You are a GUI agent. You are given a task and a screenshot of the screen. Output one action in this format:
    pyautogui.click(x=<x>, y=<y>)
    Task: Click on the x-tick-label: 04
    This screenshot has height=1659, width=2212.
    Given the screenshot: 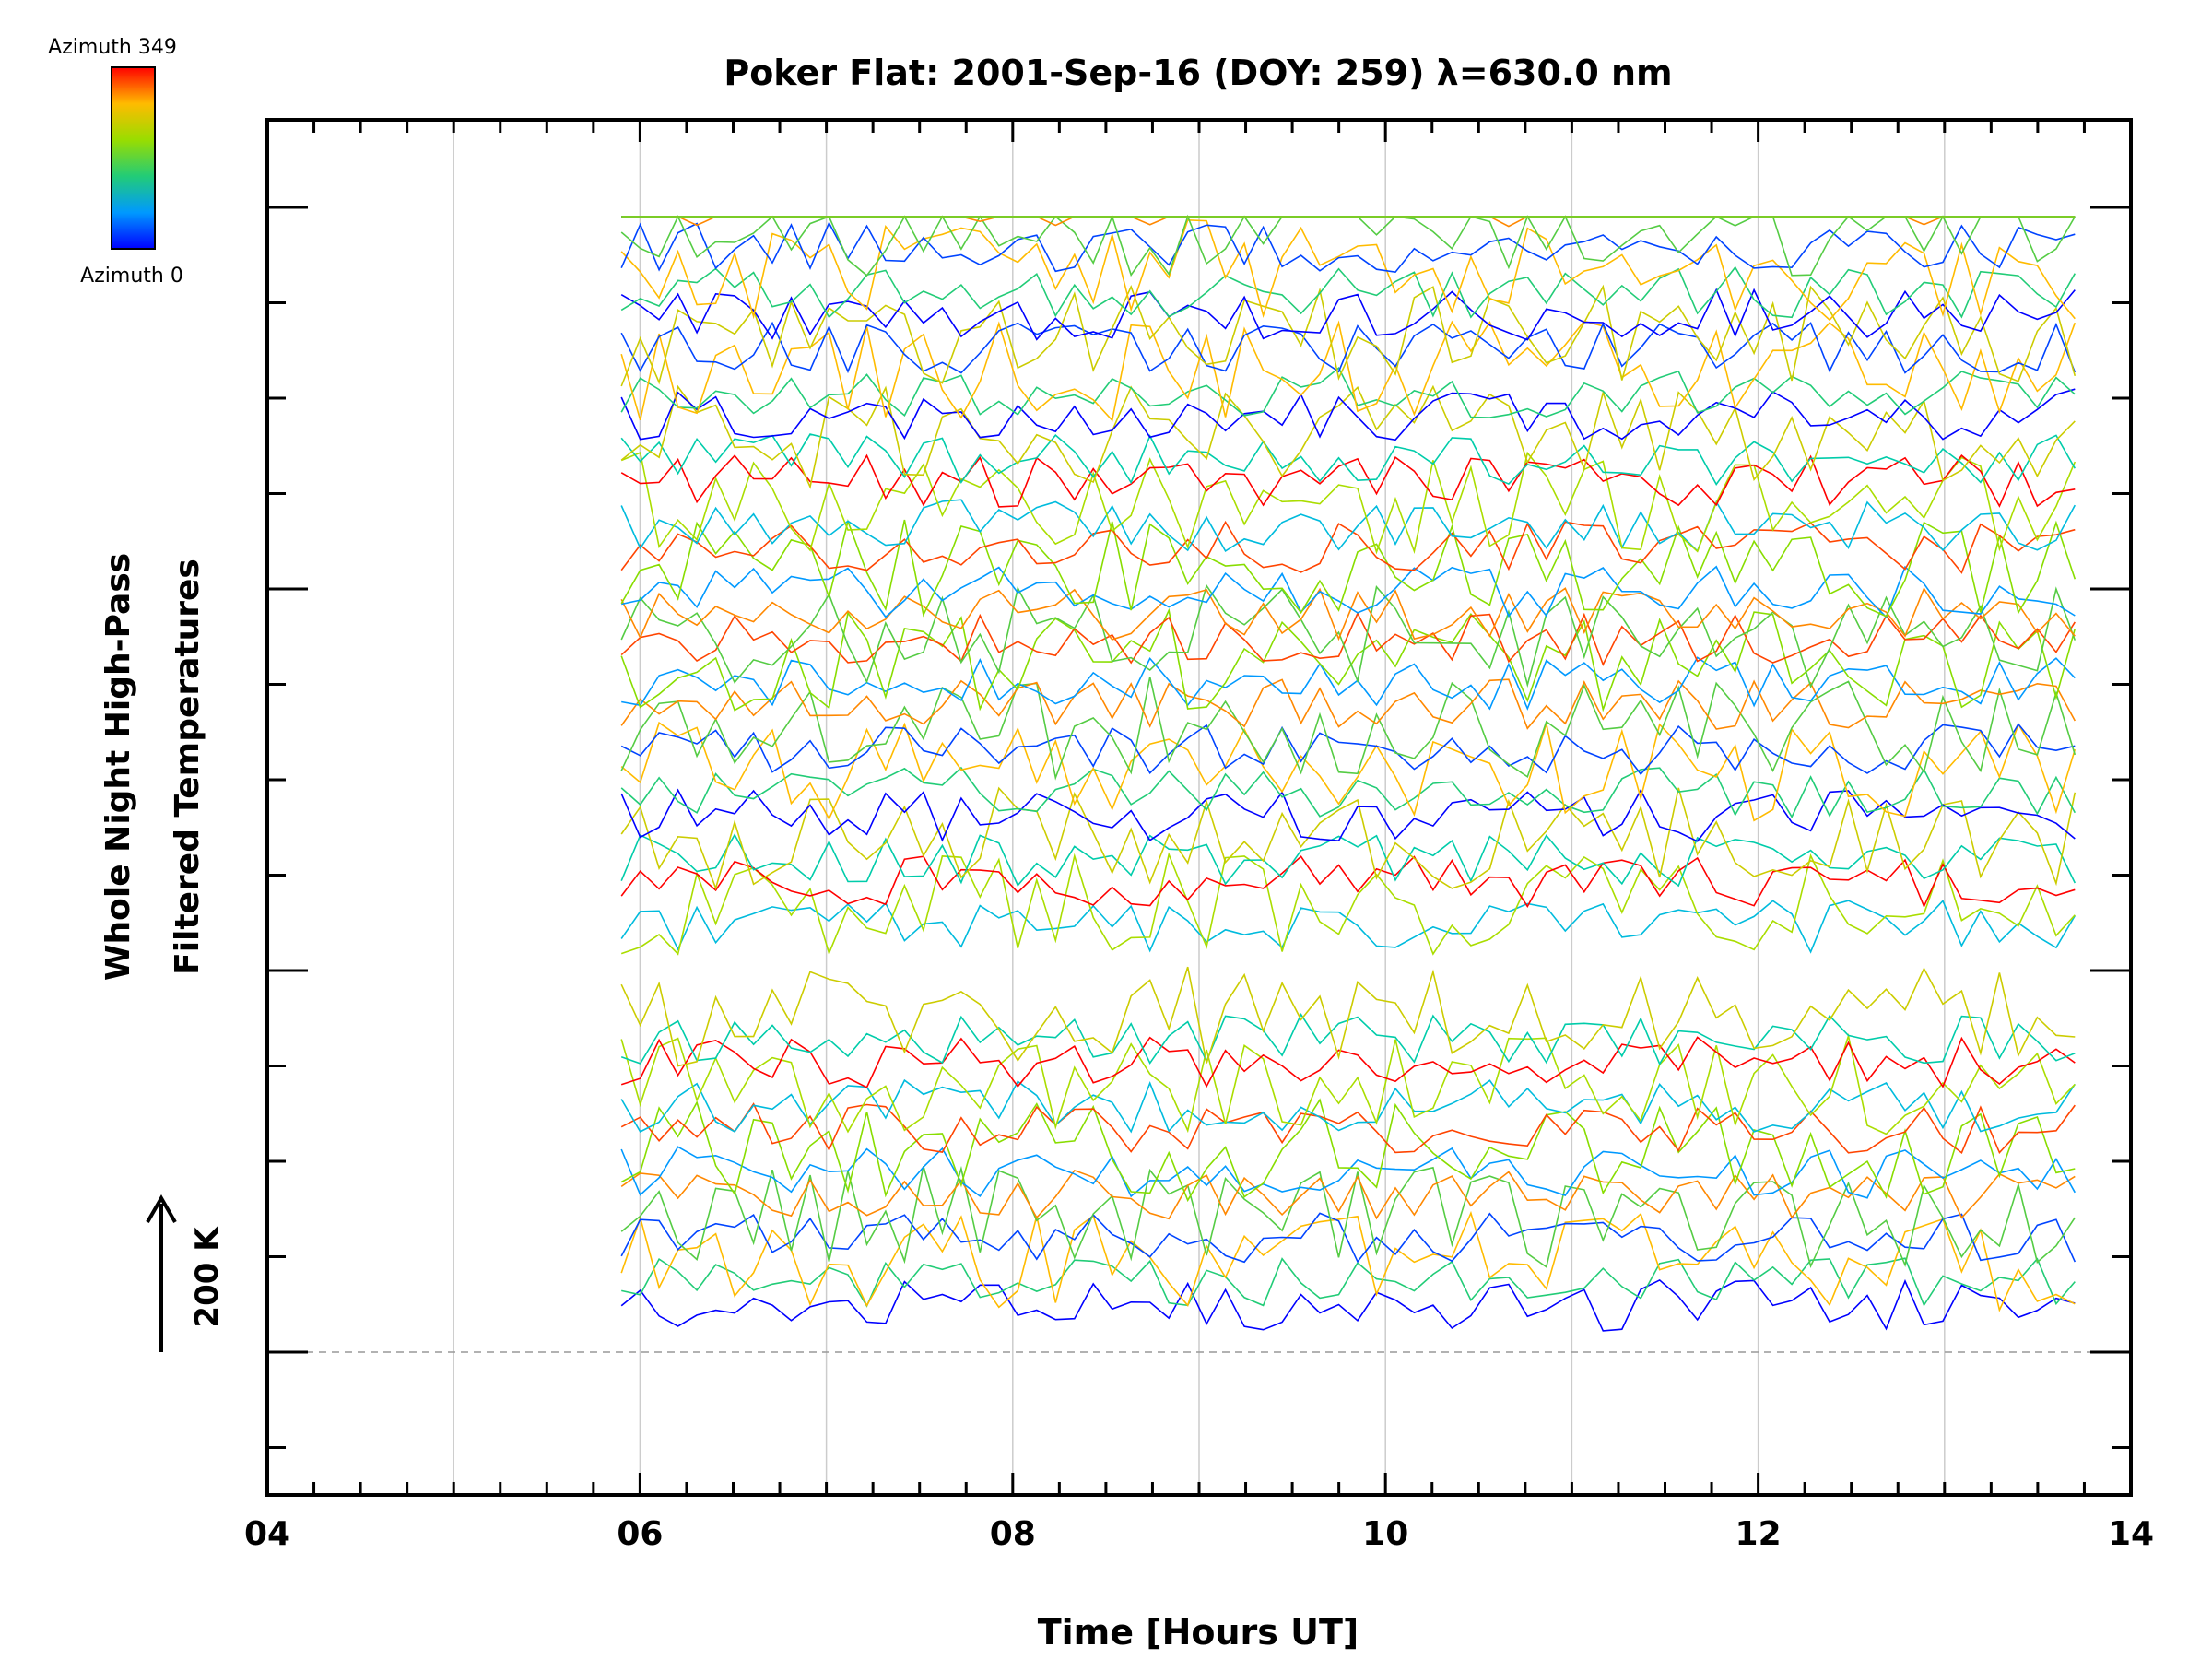 What is the action you would take?
    pyautogui.click(x=267, y=1534)
    